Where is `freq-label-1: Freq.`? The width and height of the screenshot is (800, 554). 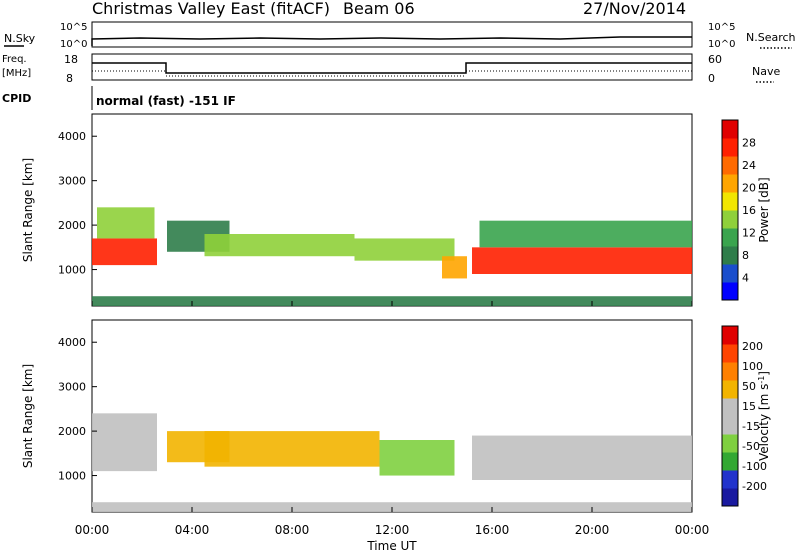 freq-label-1: Freq. is located at coordinates (14, 59).